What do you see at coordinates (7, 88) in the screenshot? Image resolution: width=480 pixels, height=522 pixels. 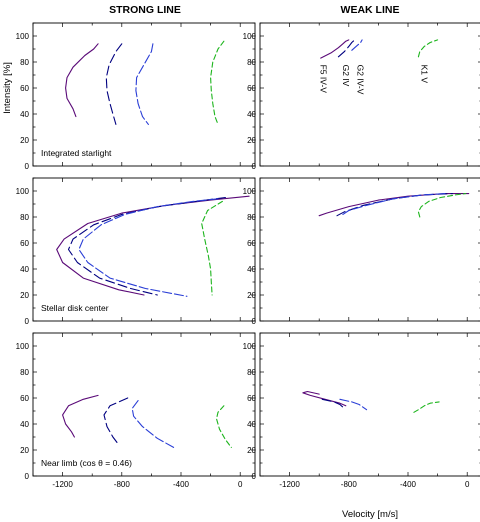 I see `y-axis-label: Intensity [%]` at bounding box center [7, 88].